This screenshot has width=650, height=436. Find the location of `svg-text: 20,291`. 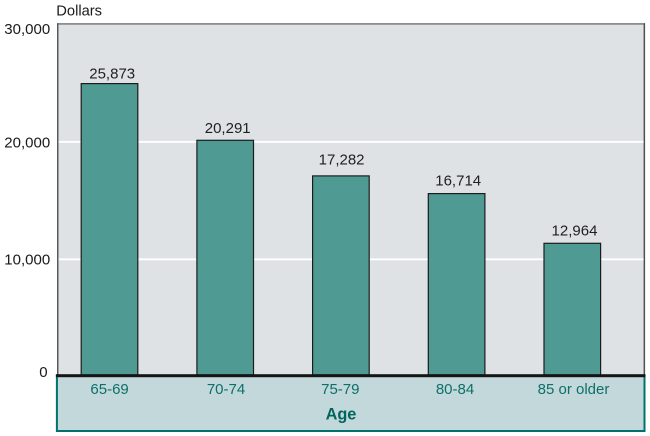

svg-text: 20,291 is located at coordinates (228, 128).